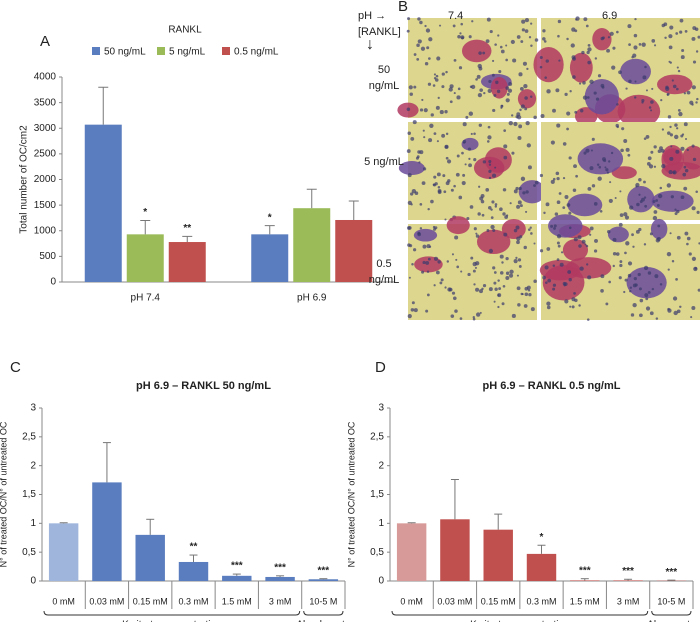  What do you see at coordinates (45, 154) in the screenshot?
I see `y-tick-label: 2500` at bounding box center [45, 154].